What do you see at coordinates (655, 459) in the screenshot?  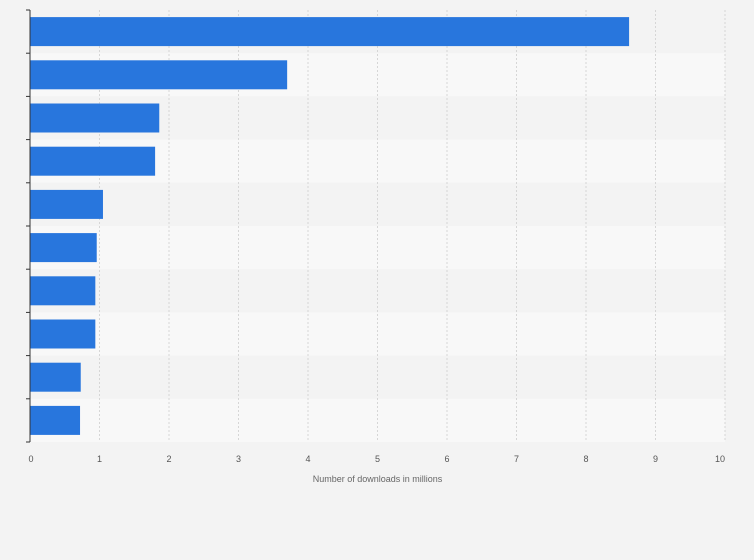 I see `x-tick-label: 9` at bounding box center [655, 459].